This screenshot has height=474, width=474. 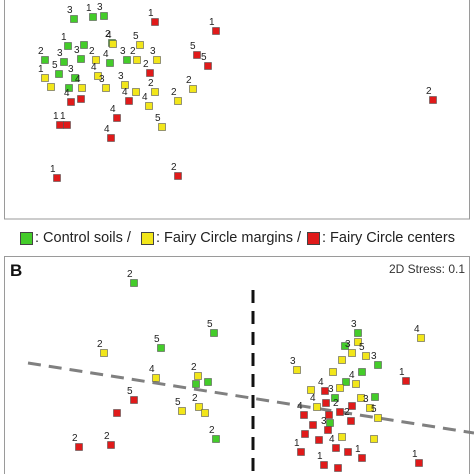 I want to click on panel-b-label: B, so click(x=16, y=270).